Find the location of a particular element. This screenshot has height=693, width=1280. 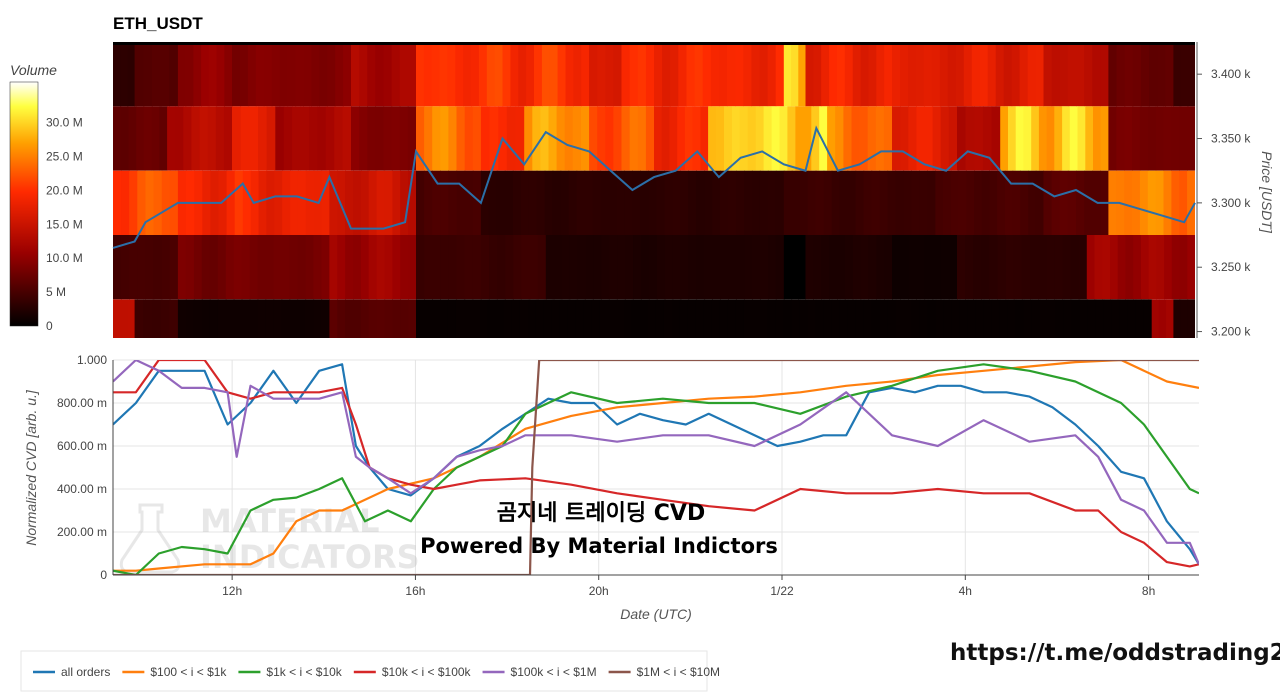

legend-label: $100 < i < $1k is located at coordinates (188, 672).